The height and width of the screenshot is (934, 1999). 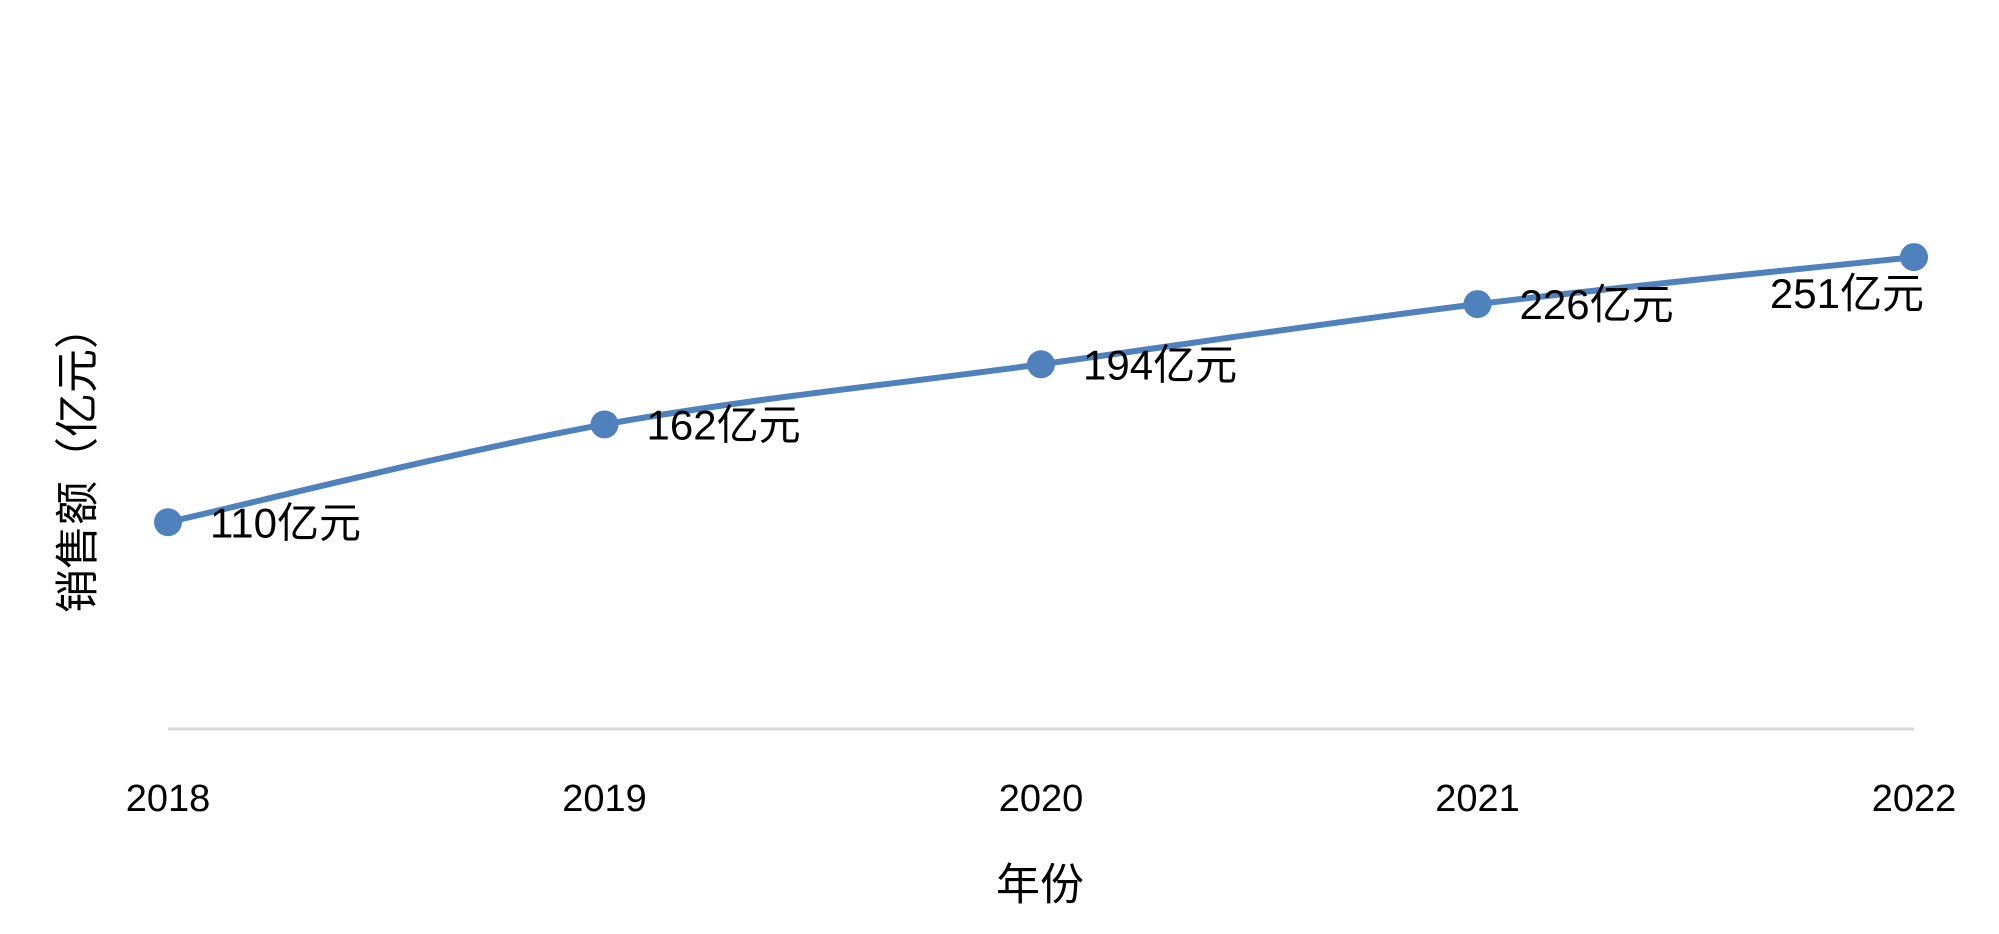 What do you see at coordinates (1597, 304) in the screenshot?
I see `data-label: 226亿元` at bounding box center [1597, 304].